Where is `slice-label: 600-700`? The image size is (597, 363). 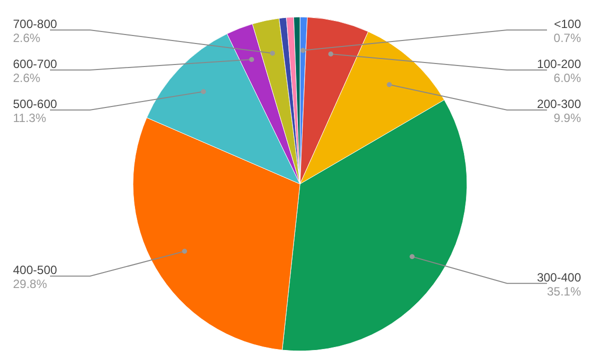 slice-label: 600-700 is located at coordinates (35, 64).